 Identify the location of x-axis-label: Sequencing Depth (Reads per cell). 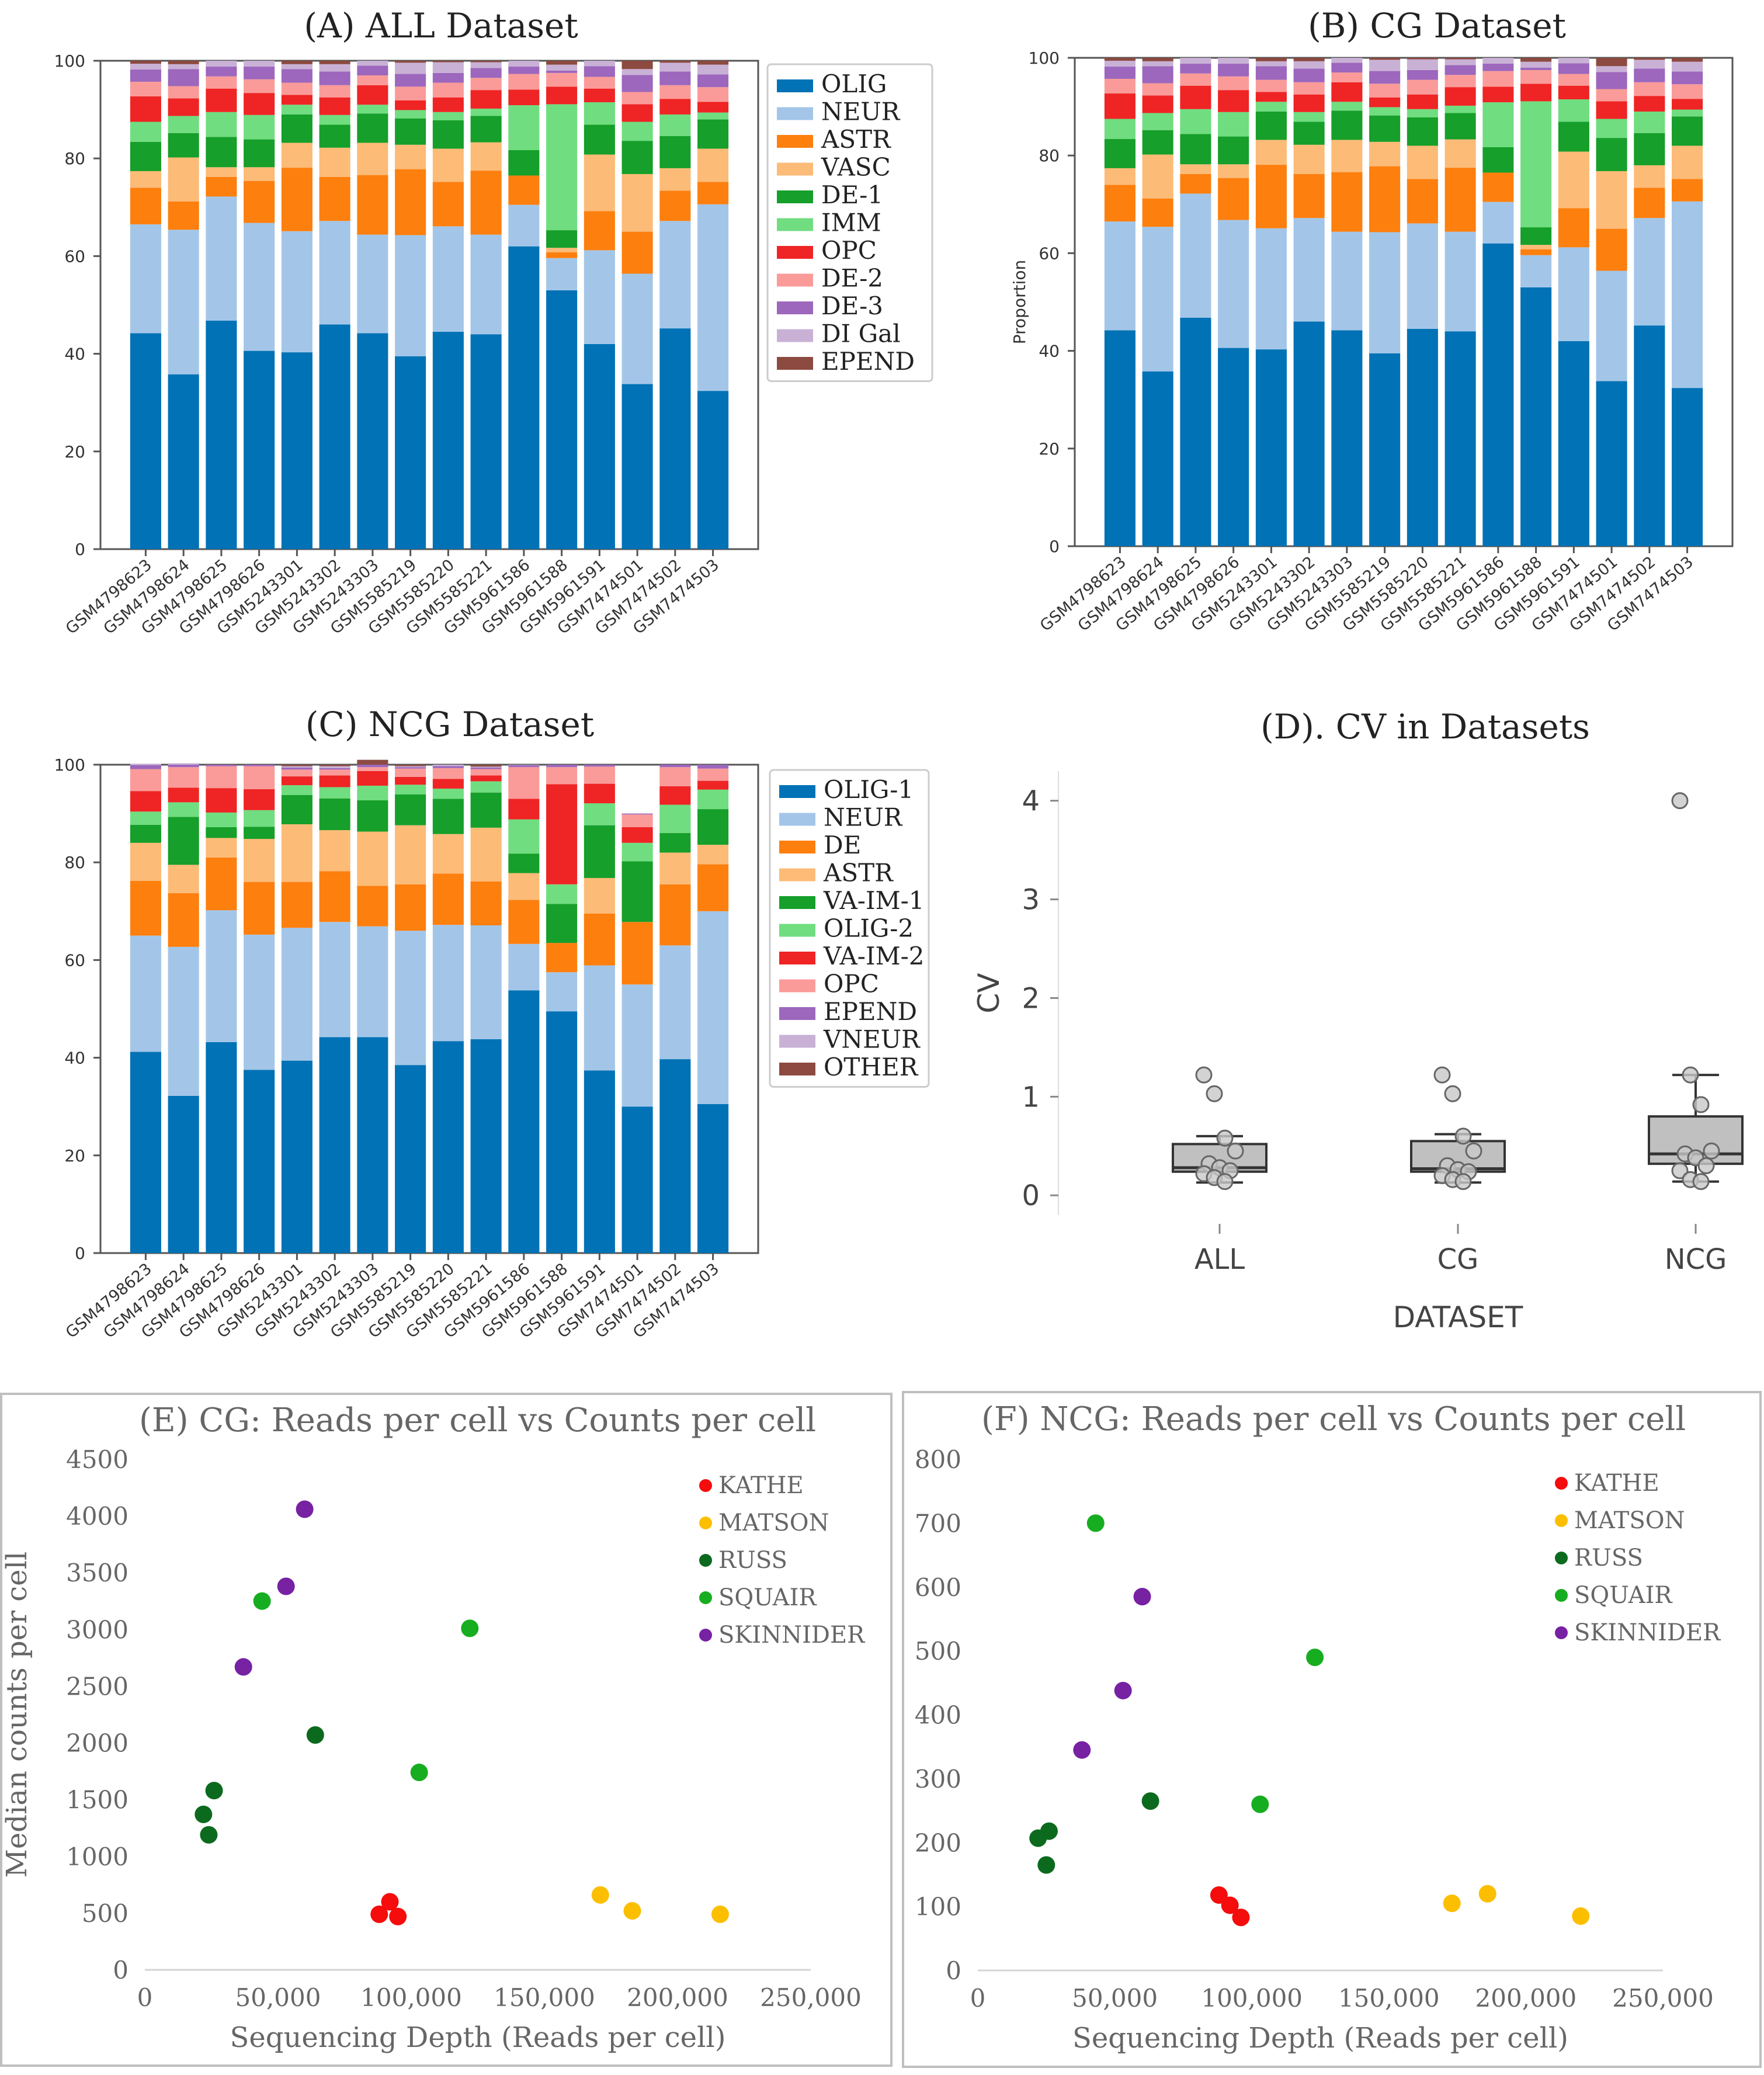
(1320, 2038).